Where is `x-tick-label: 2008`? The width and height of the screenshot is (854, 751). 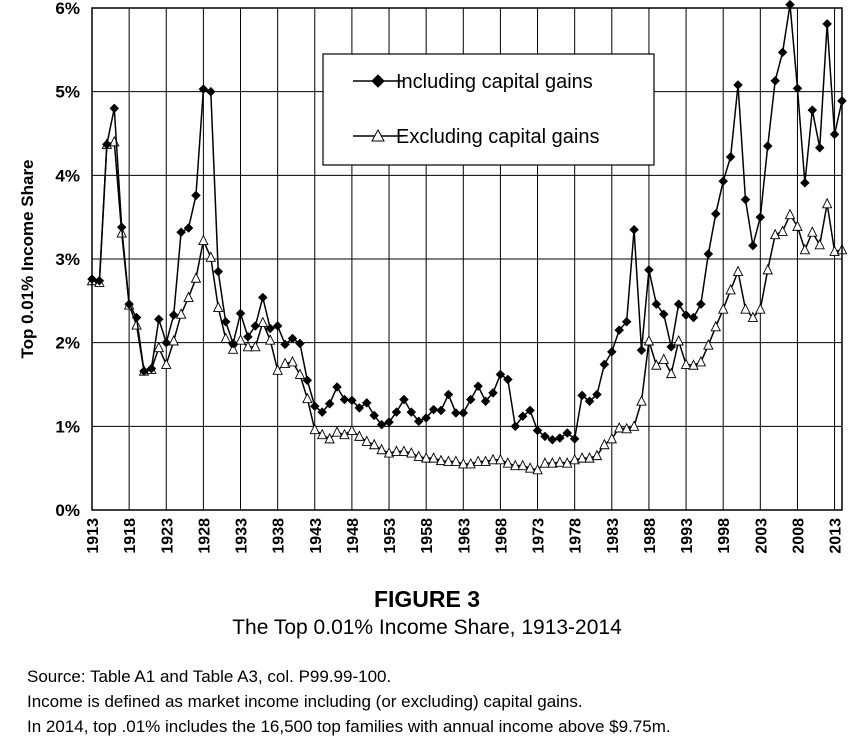 x-tick-label: 2008 is located at coordinates (798, 536).